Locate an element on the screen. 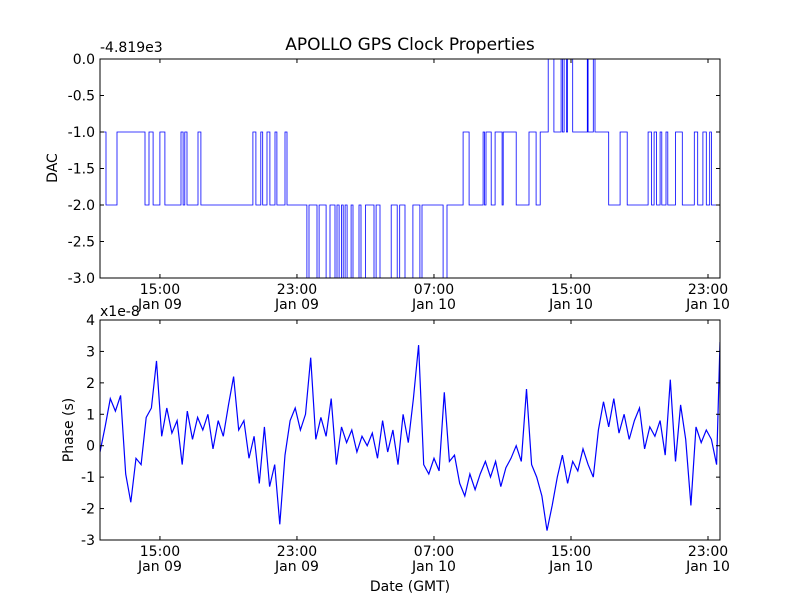  y-tick-label: -2 is located at coordinates (88, 510).